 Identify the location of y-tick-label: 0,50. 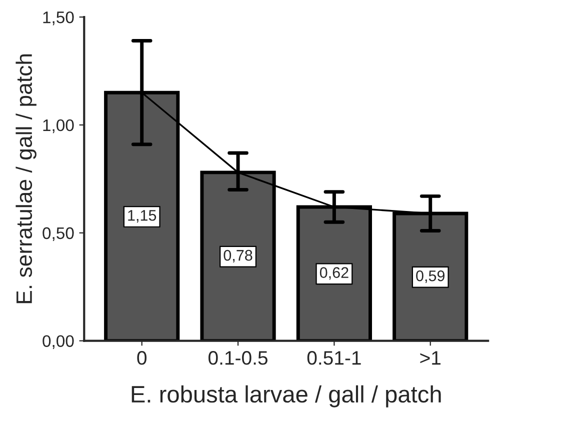
(58, 234).